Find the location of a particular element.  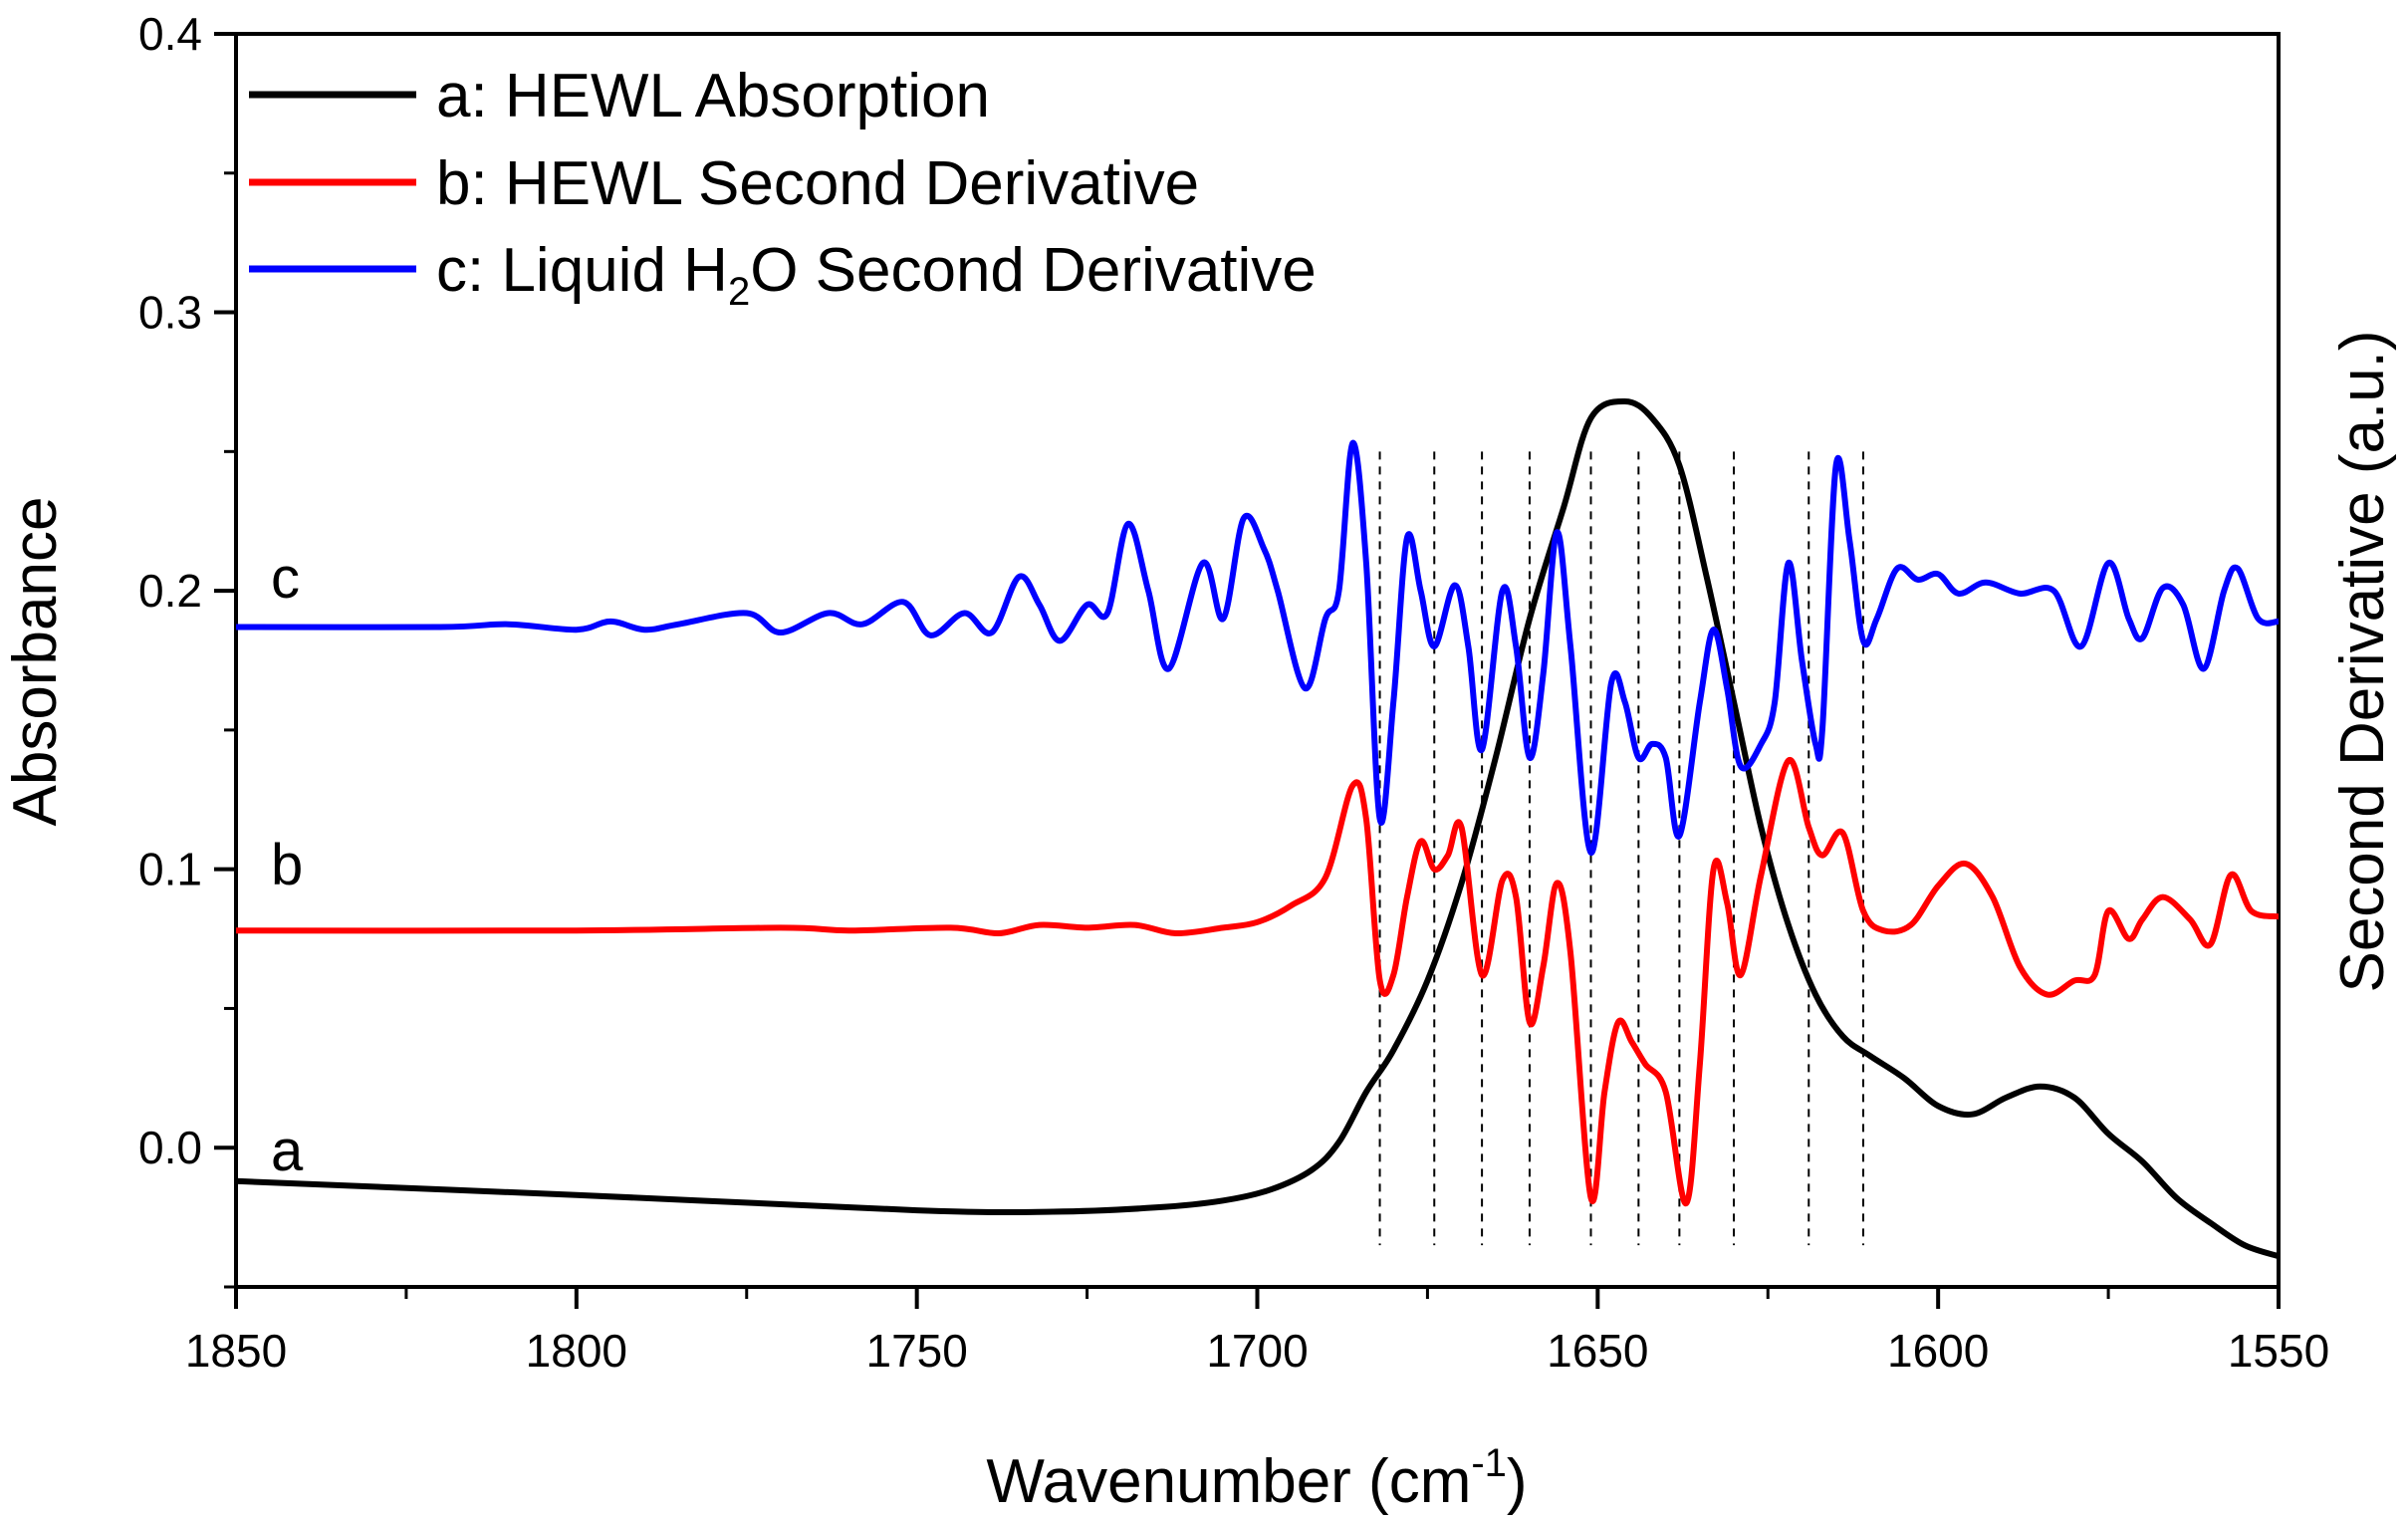

x-axis-title: Wavenumber (cm-1) is located at coordinates (1256, 1478).